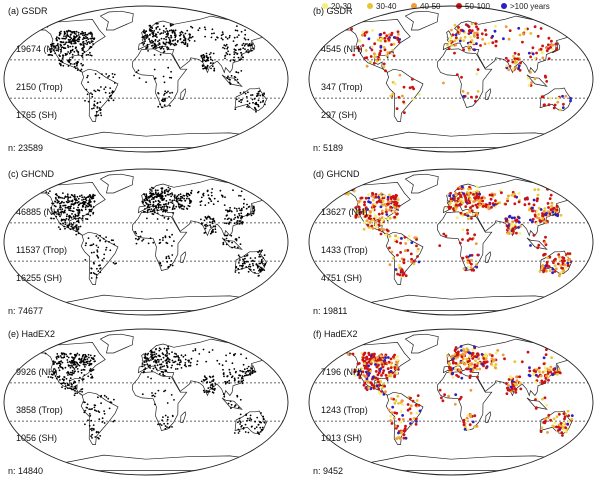  I want to click on panel-title: (a) GSDR, so click(28, 11).